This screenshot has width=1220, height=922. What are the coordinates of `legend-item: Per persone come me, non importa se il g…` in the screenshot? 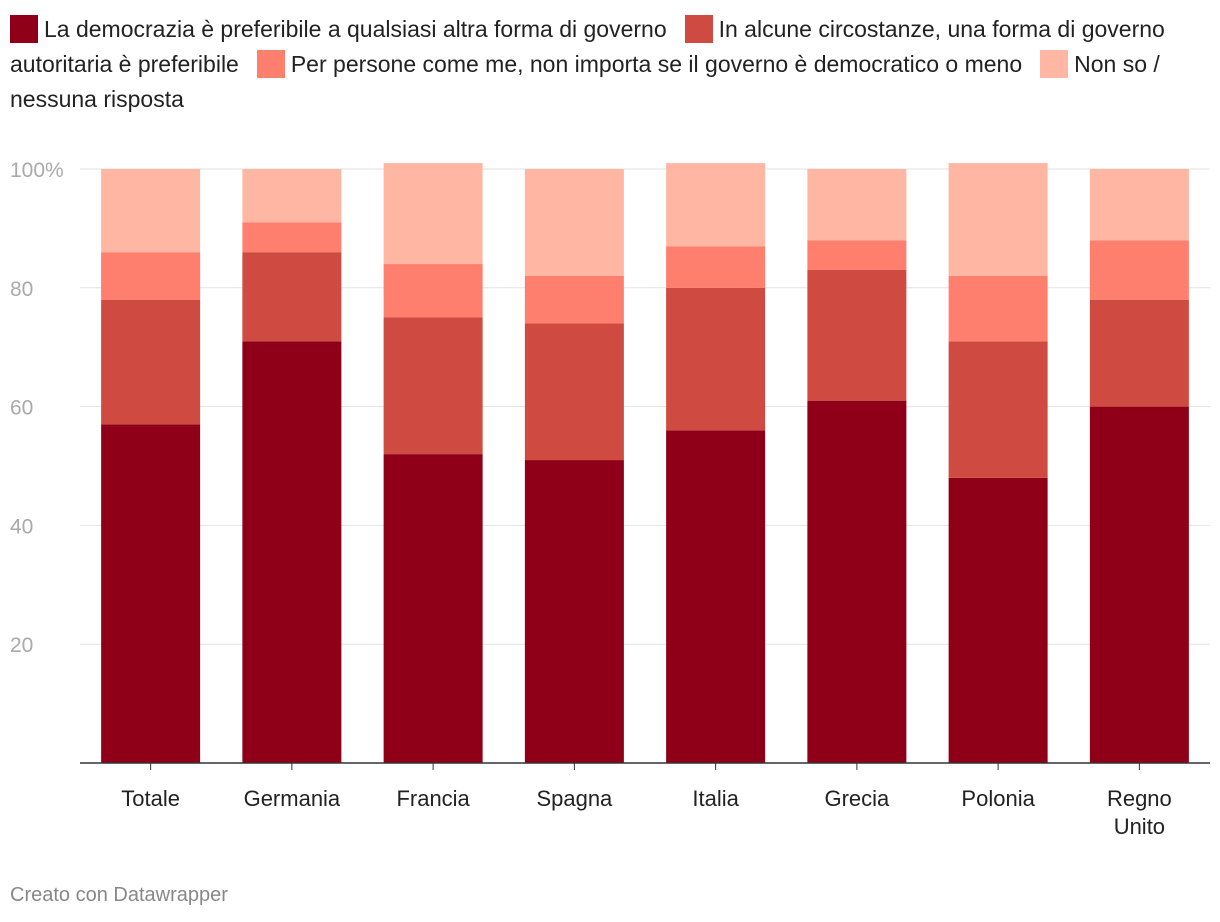 It's located at (639, 64).